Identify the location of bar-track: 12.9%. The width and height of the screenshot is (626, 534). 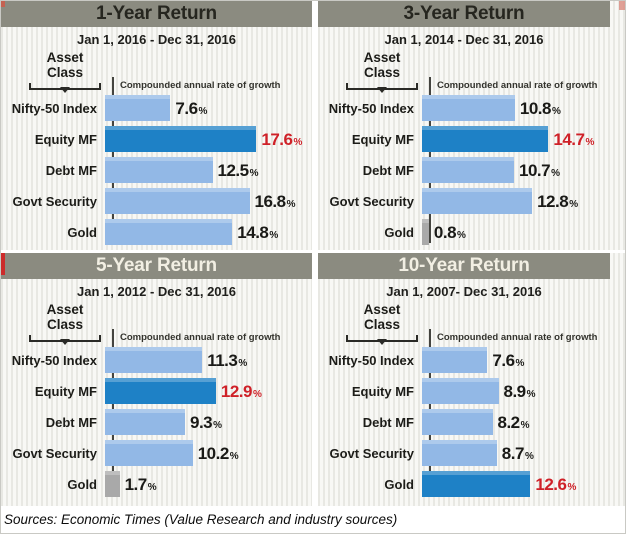
(208, 391).